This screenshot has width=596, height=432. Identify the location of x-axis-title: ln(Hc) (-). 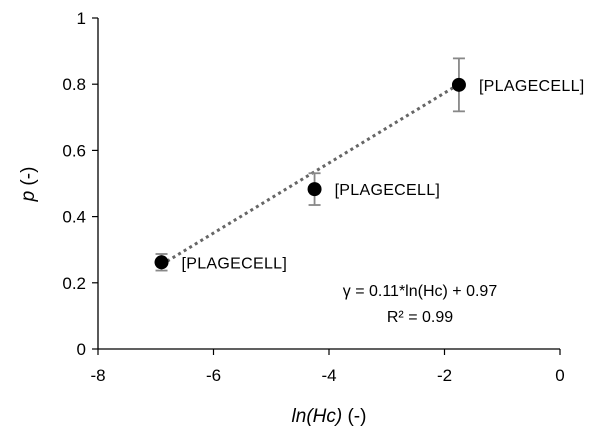
(329, 416).